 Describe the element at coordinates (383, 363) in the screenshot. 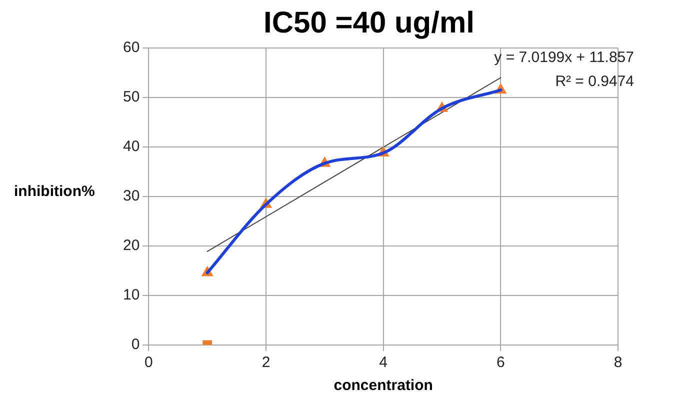

I see `x-tick-label: 4` at that location.